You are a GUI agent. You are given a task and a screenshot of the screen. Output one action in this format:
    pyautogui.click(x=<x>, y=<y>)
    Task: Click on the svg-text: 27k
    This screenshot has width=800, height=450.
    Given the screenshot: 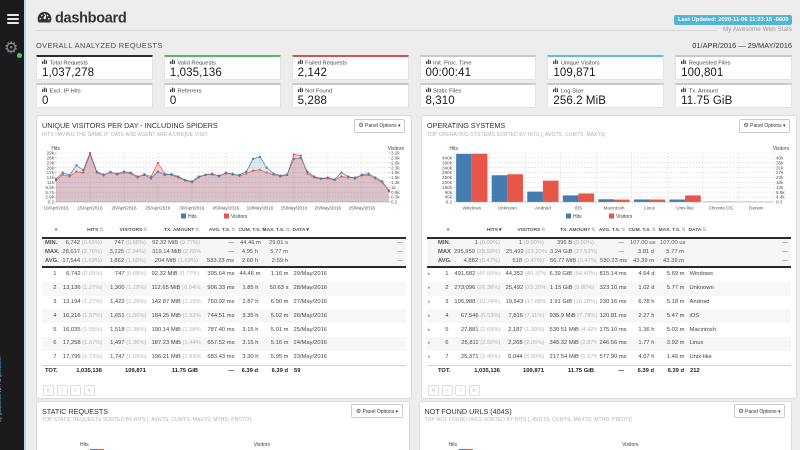 What is the action you would take?
    pyautogui.click(x=780, y=172)
    